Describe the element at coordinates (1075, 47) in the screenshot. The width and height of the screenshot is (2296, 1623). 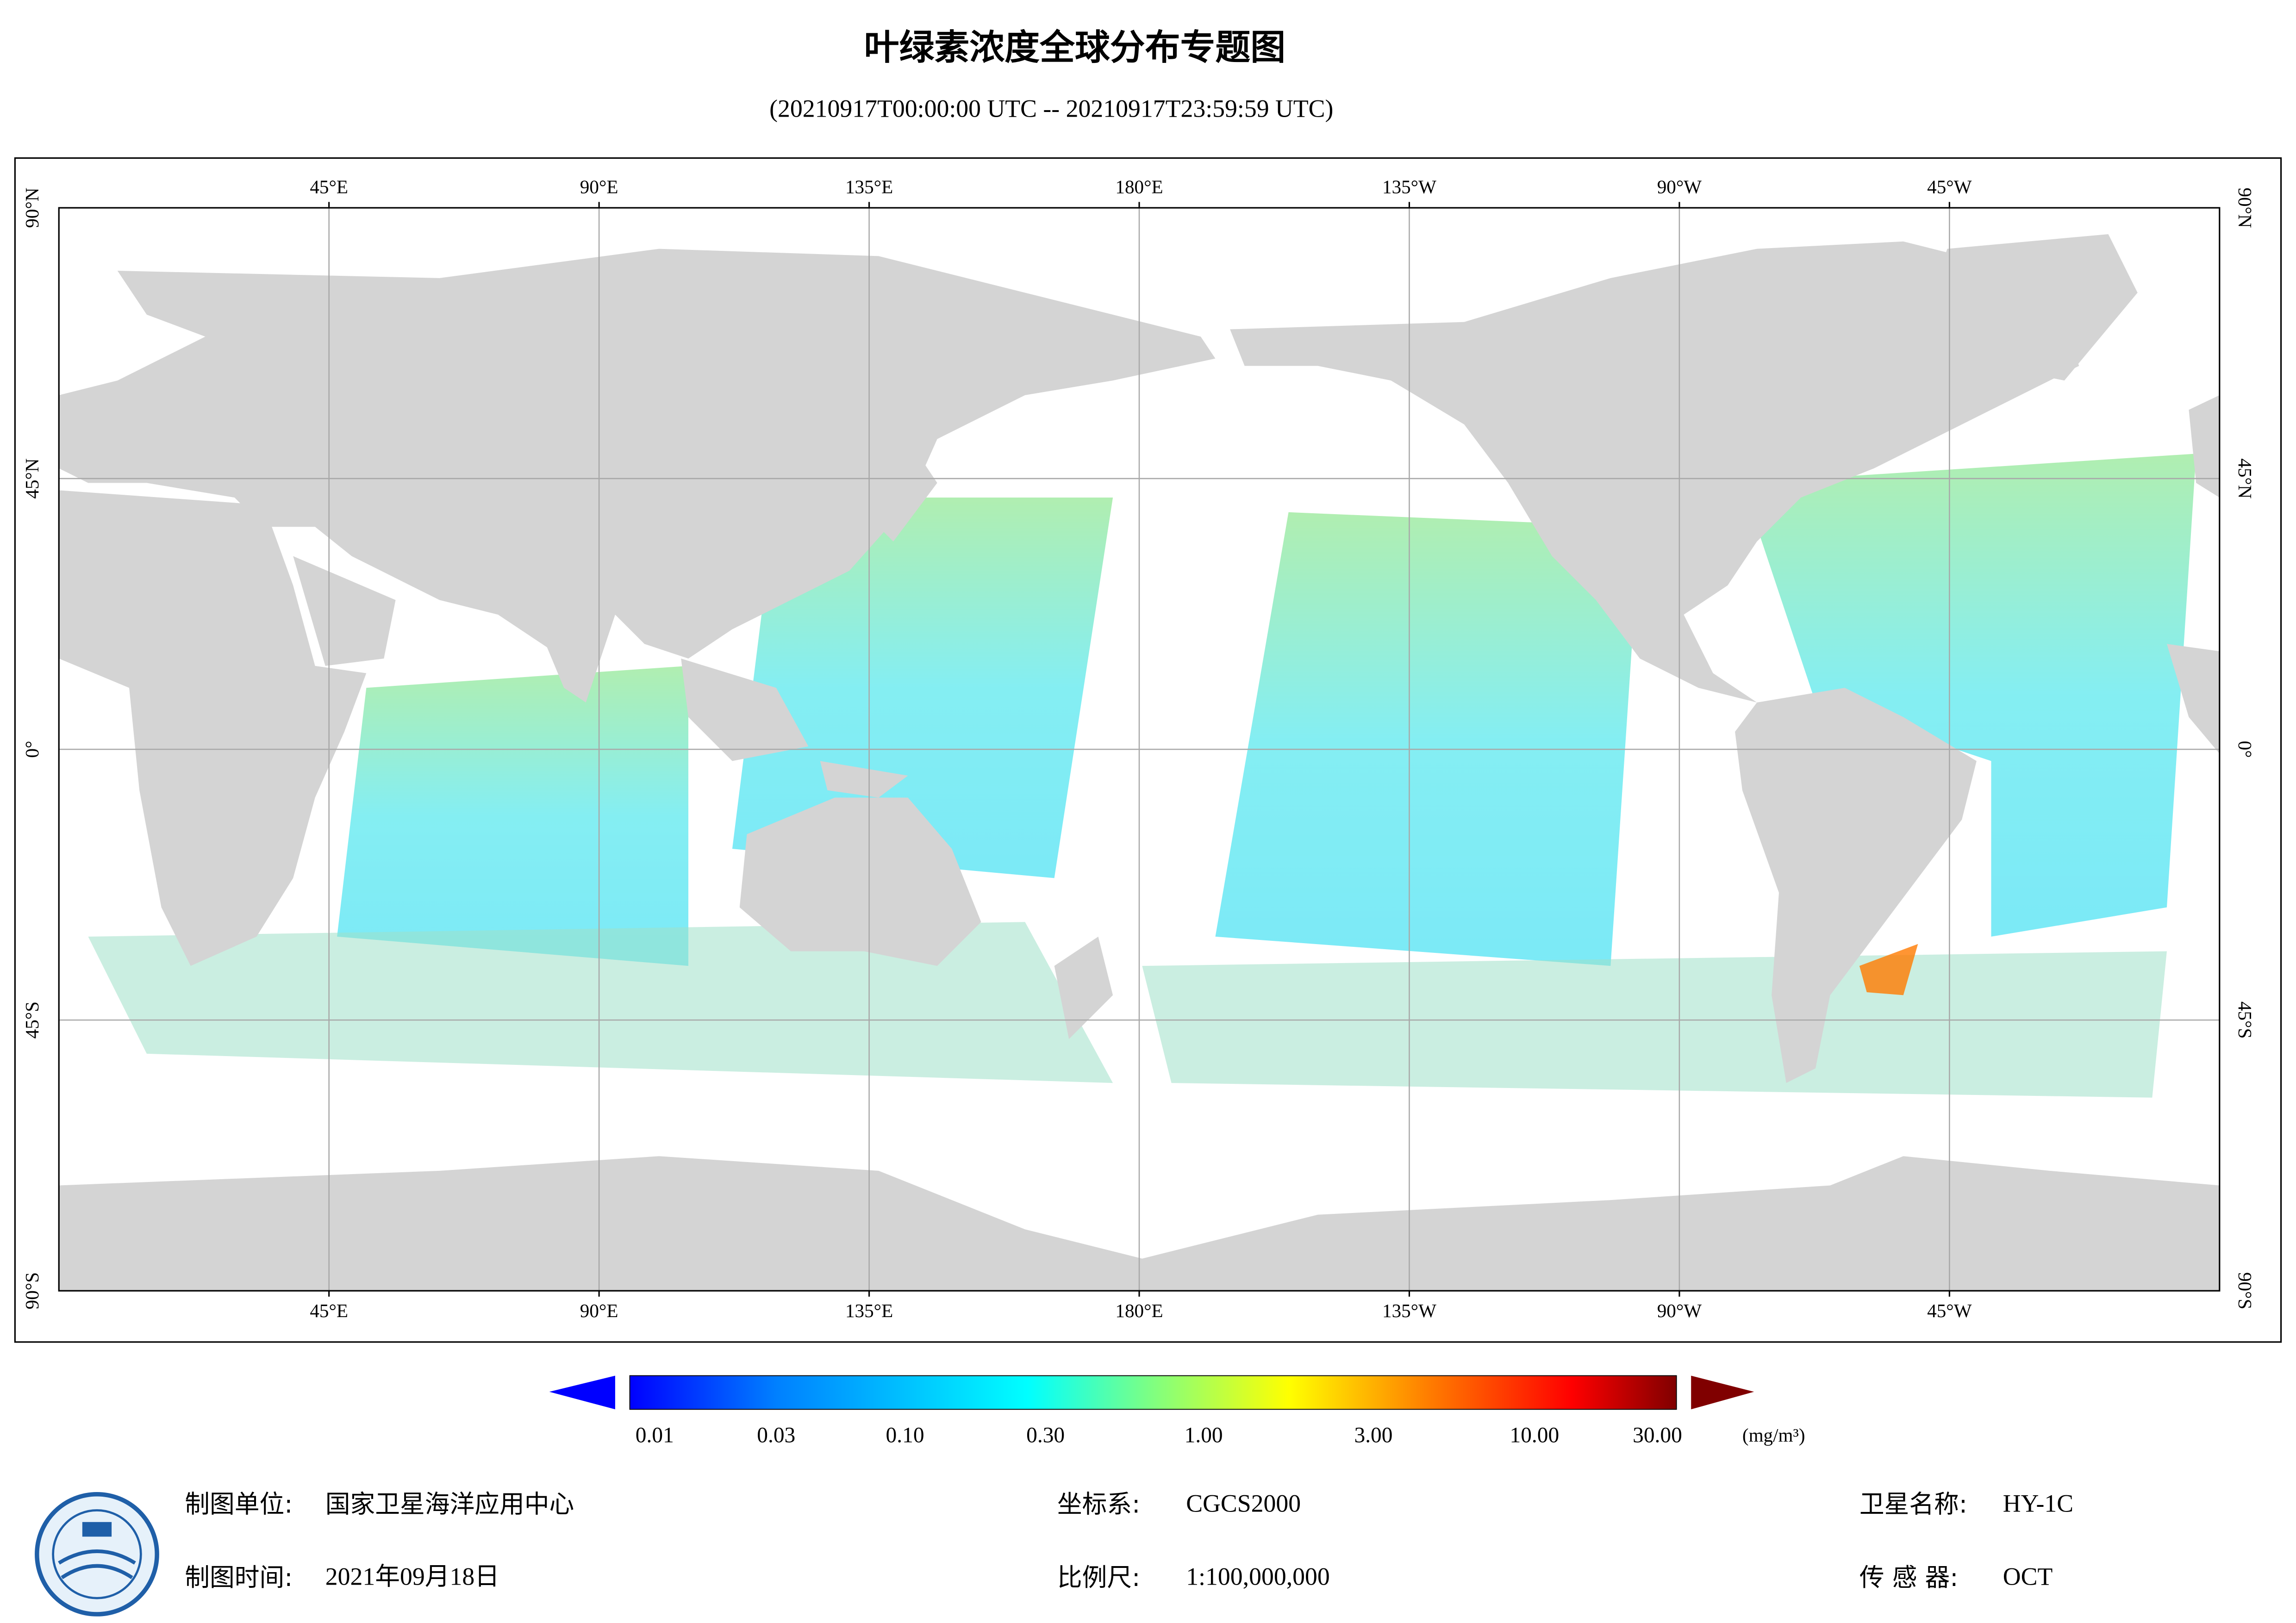
I see `title: 叶绿素浓度全球分布专题图` at that location.